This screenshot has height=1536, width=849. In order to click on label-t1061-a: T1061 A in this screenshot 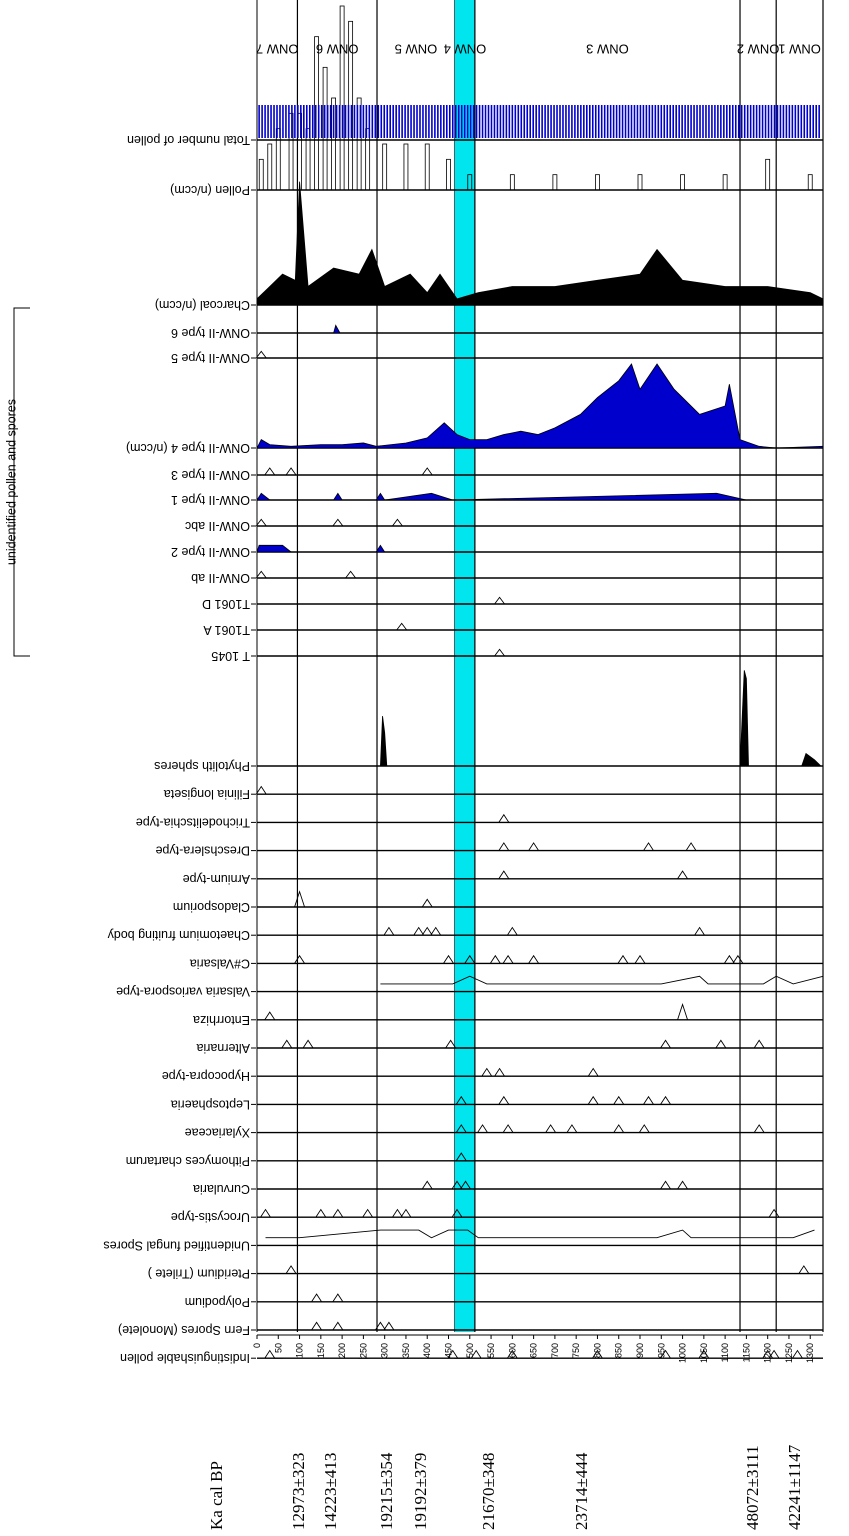, I will do `click(226, 630)`.